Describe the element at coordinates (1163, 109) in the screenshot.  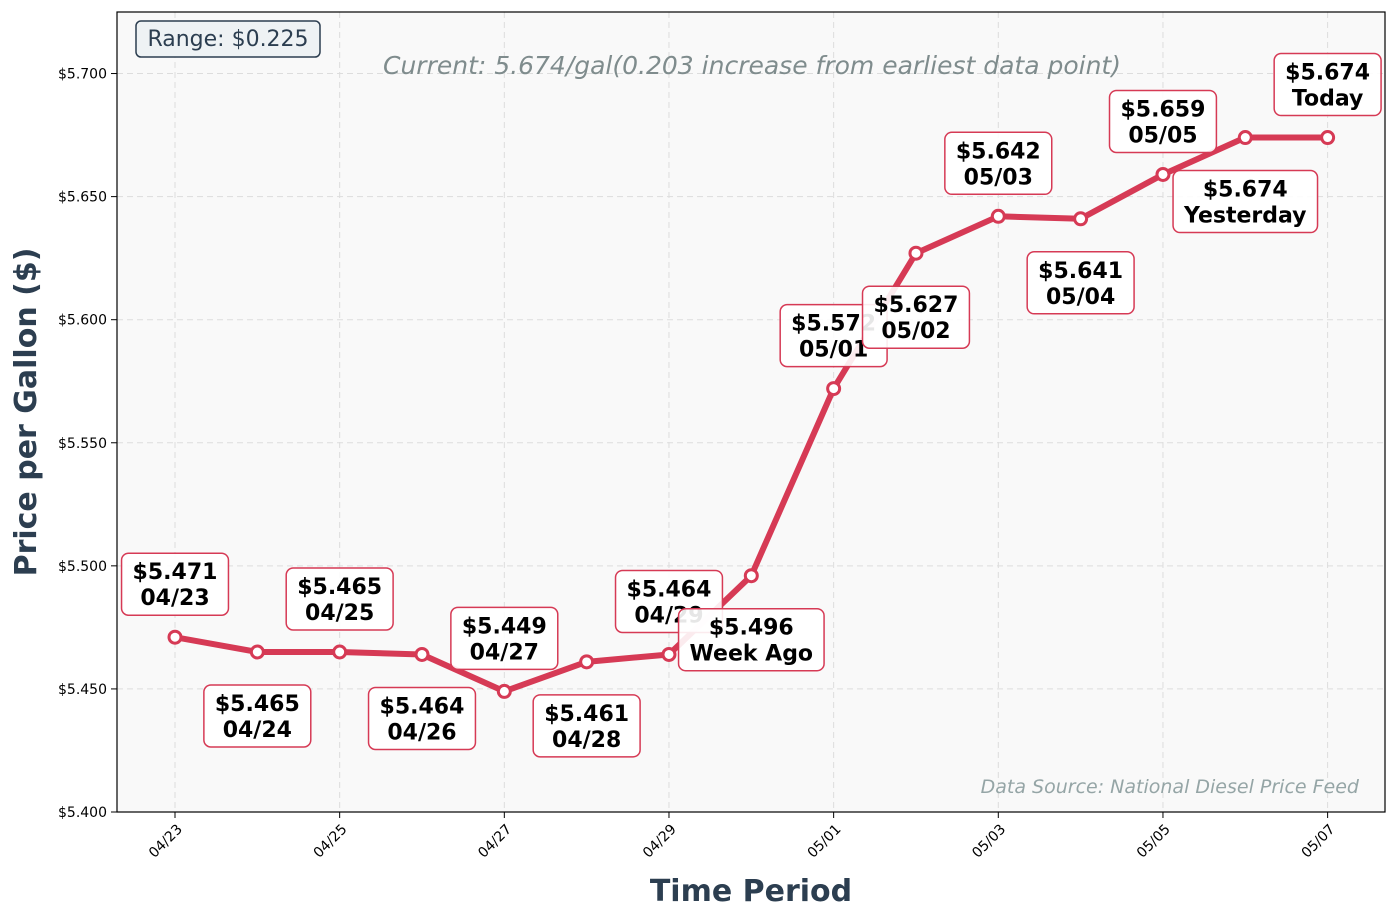
I see `data-label-value: $5.659` at that location.